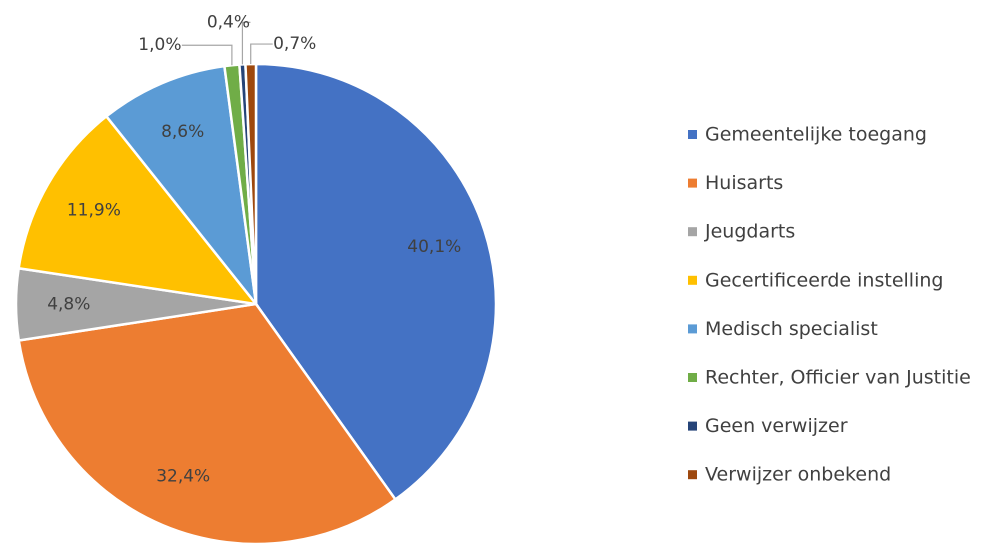 The height and width of the screenshot is (543, 1001). What do you see at coordinates (798, 475) in the screenshot?
I see `legend-label: Verwijzer onbekend` at bounding box center [798, 475].